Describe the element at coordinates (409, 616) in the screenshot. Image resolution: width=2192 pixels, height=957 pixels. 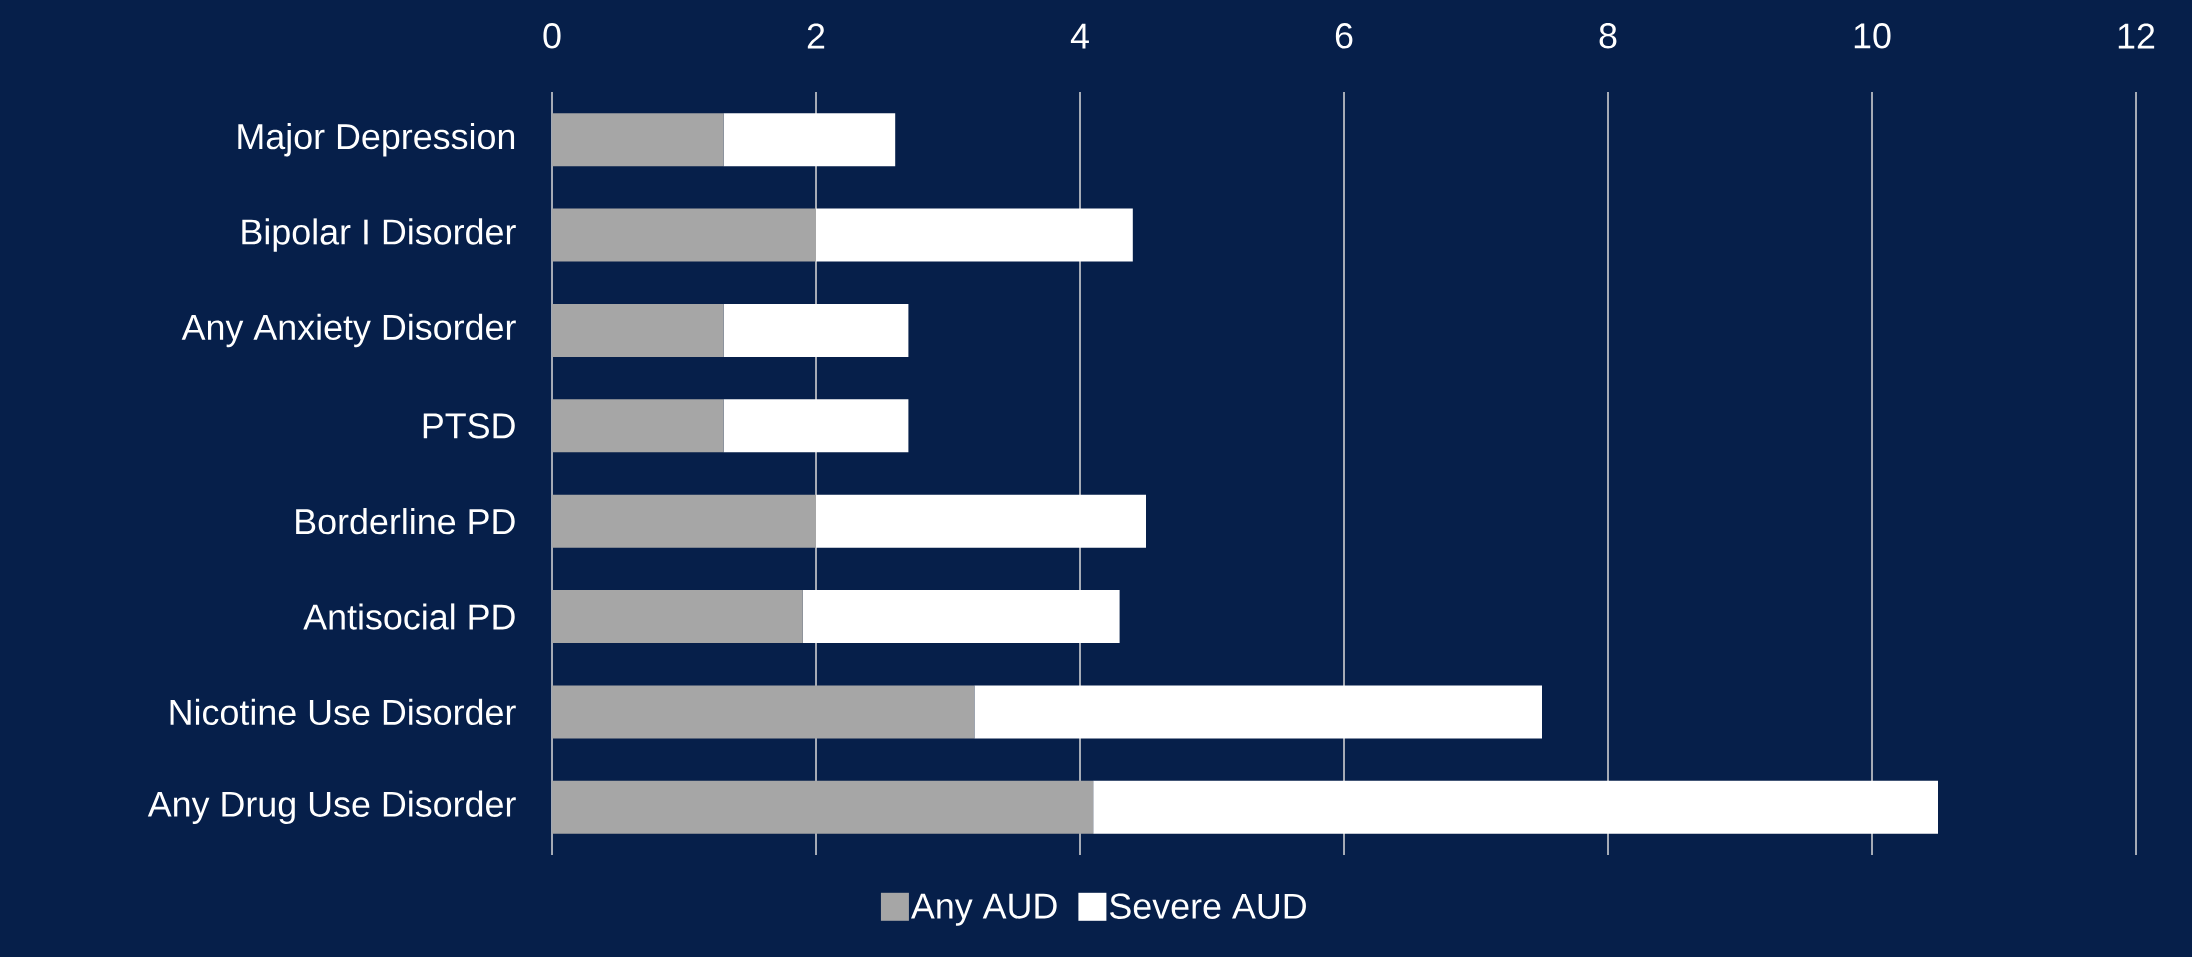
I see `y-tick-label: Antisocial PD` at that location.